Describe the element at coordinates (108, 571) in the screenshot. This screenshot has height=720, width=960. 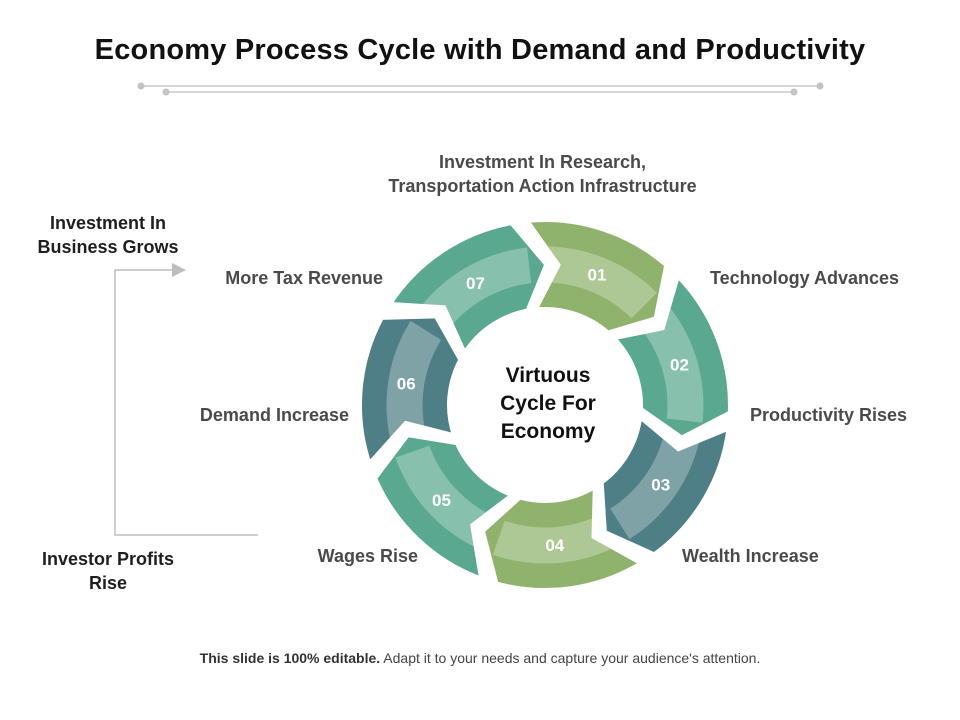
I see `side-note-bottom: Investor Profits Rise` at that location.